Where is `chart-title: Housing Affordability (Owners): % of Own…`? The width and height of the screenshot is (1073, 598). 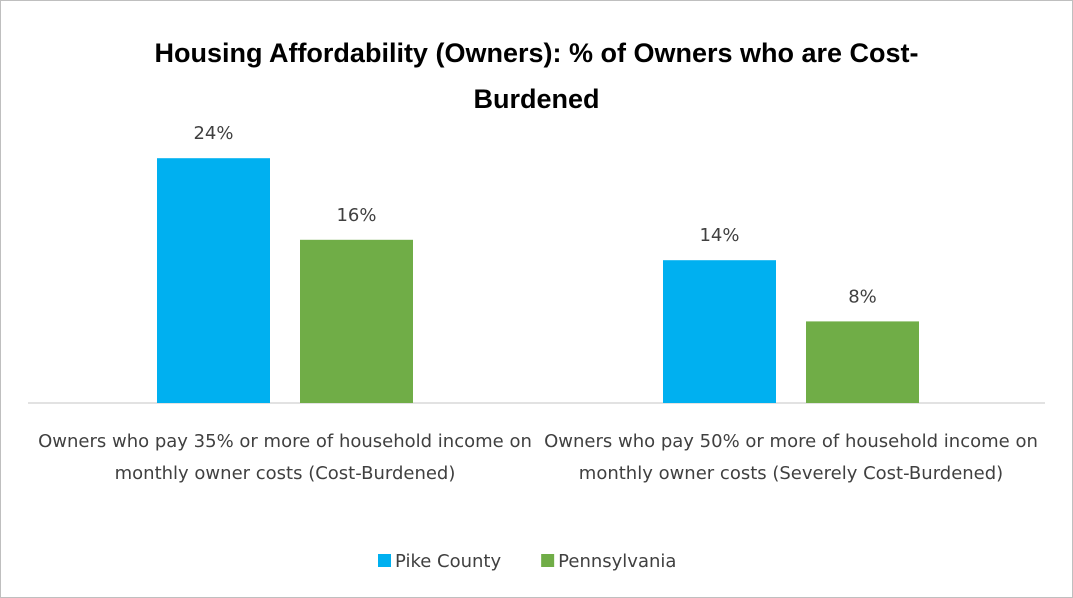
chart-title: Housing Affordability (Owners): % of Own… is located at coordinates (536, 76).